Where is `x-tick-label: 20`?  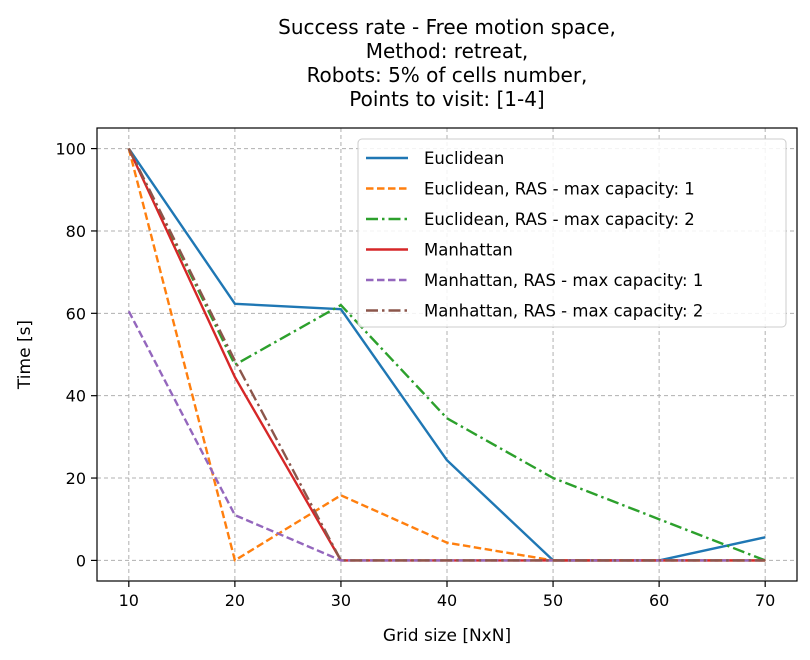 x-tick-label: 20 is located at coordinates (235, 600).